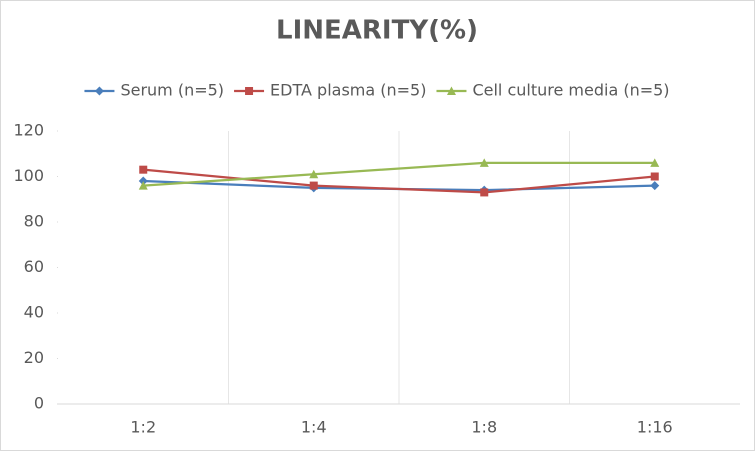 This screenshot has height=451, width=755. What do you see at coordinates (172, 90) in the screenshot?
I see `legend-label: Serum (n=5)` at bounding box center [172, 90].